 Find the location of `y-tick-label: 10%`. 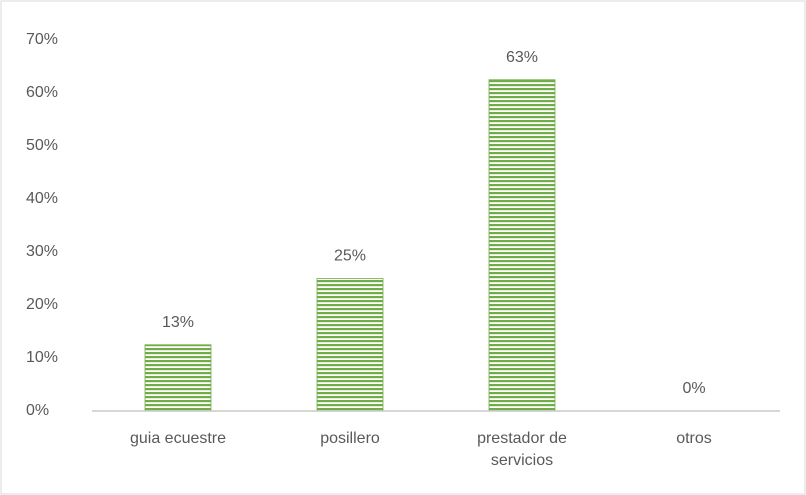

y-tick-label: 10% is located at coordinates (42, 357).